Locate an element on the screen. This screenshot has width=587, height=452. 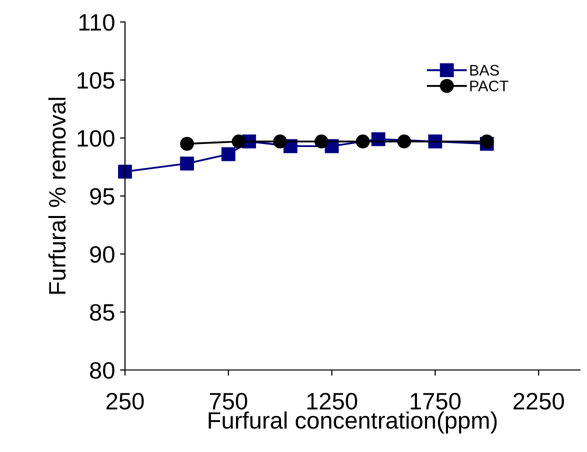
x-tick-label: 1250 is located at coordinates (332, 401).